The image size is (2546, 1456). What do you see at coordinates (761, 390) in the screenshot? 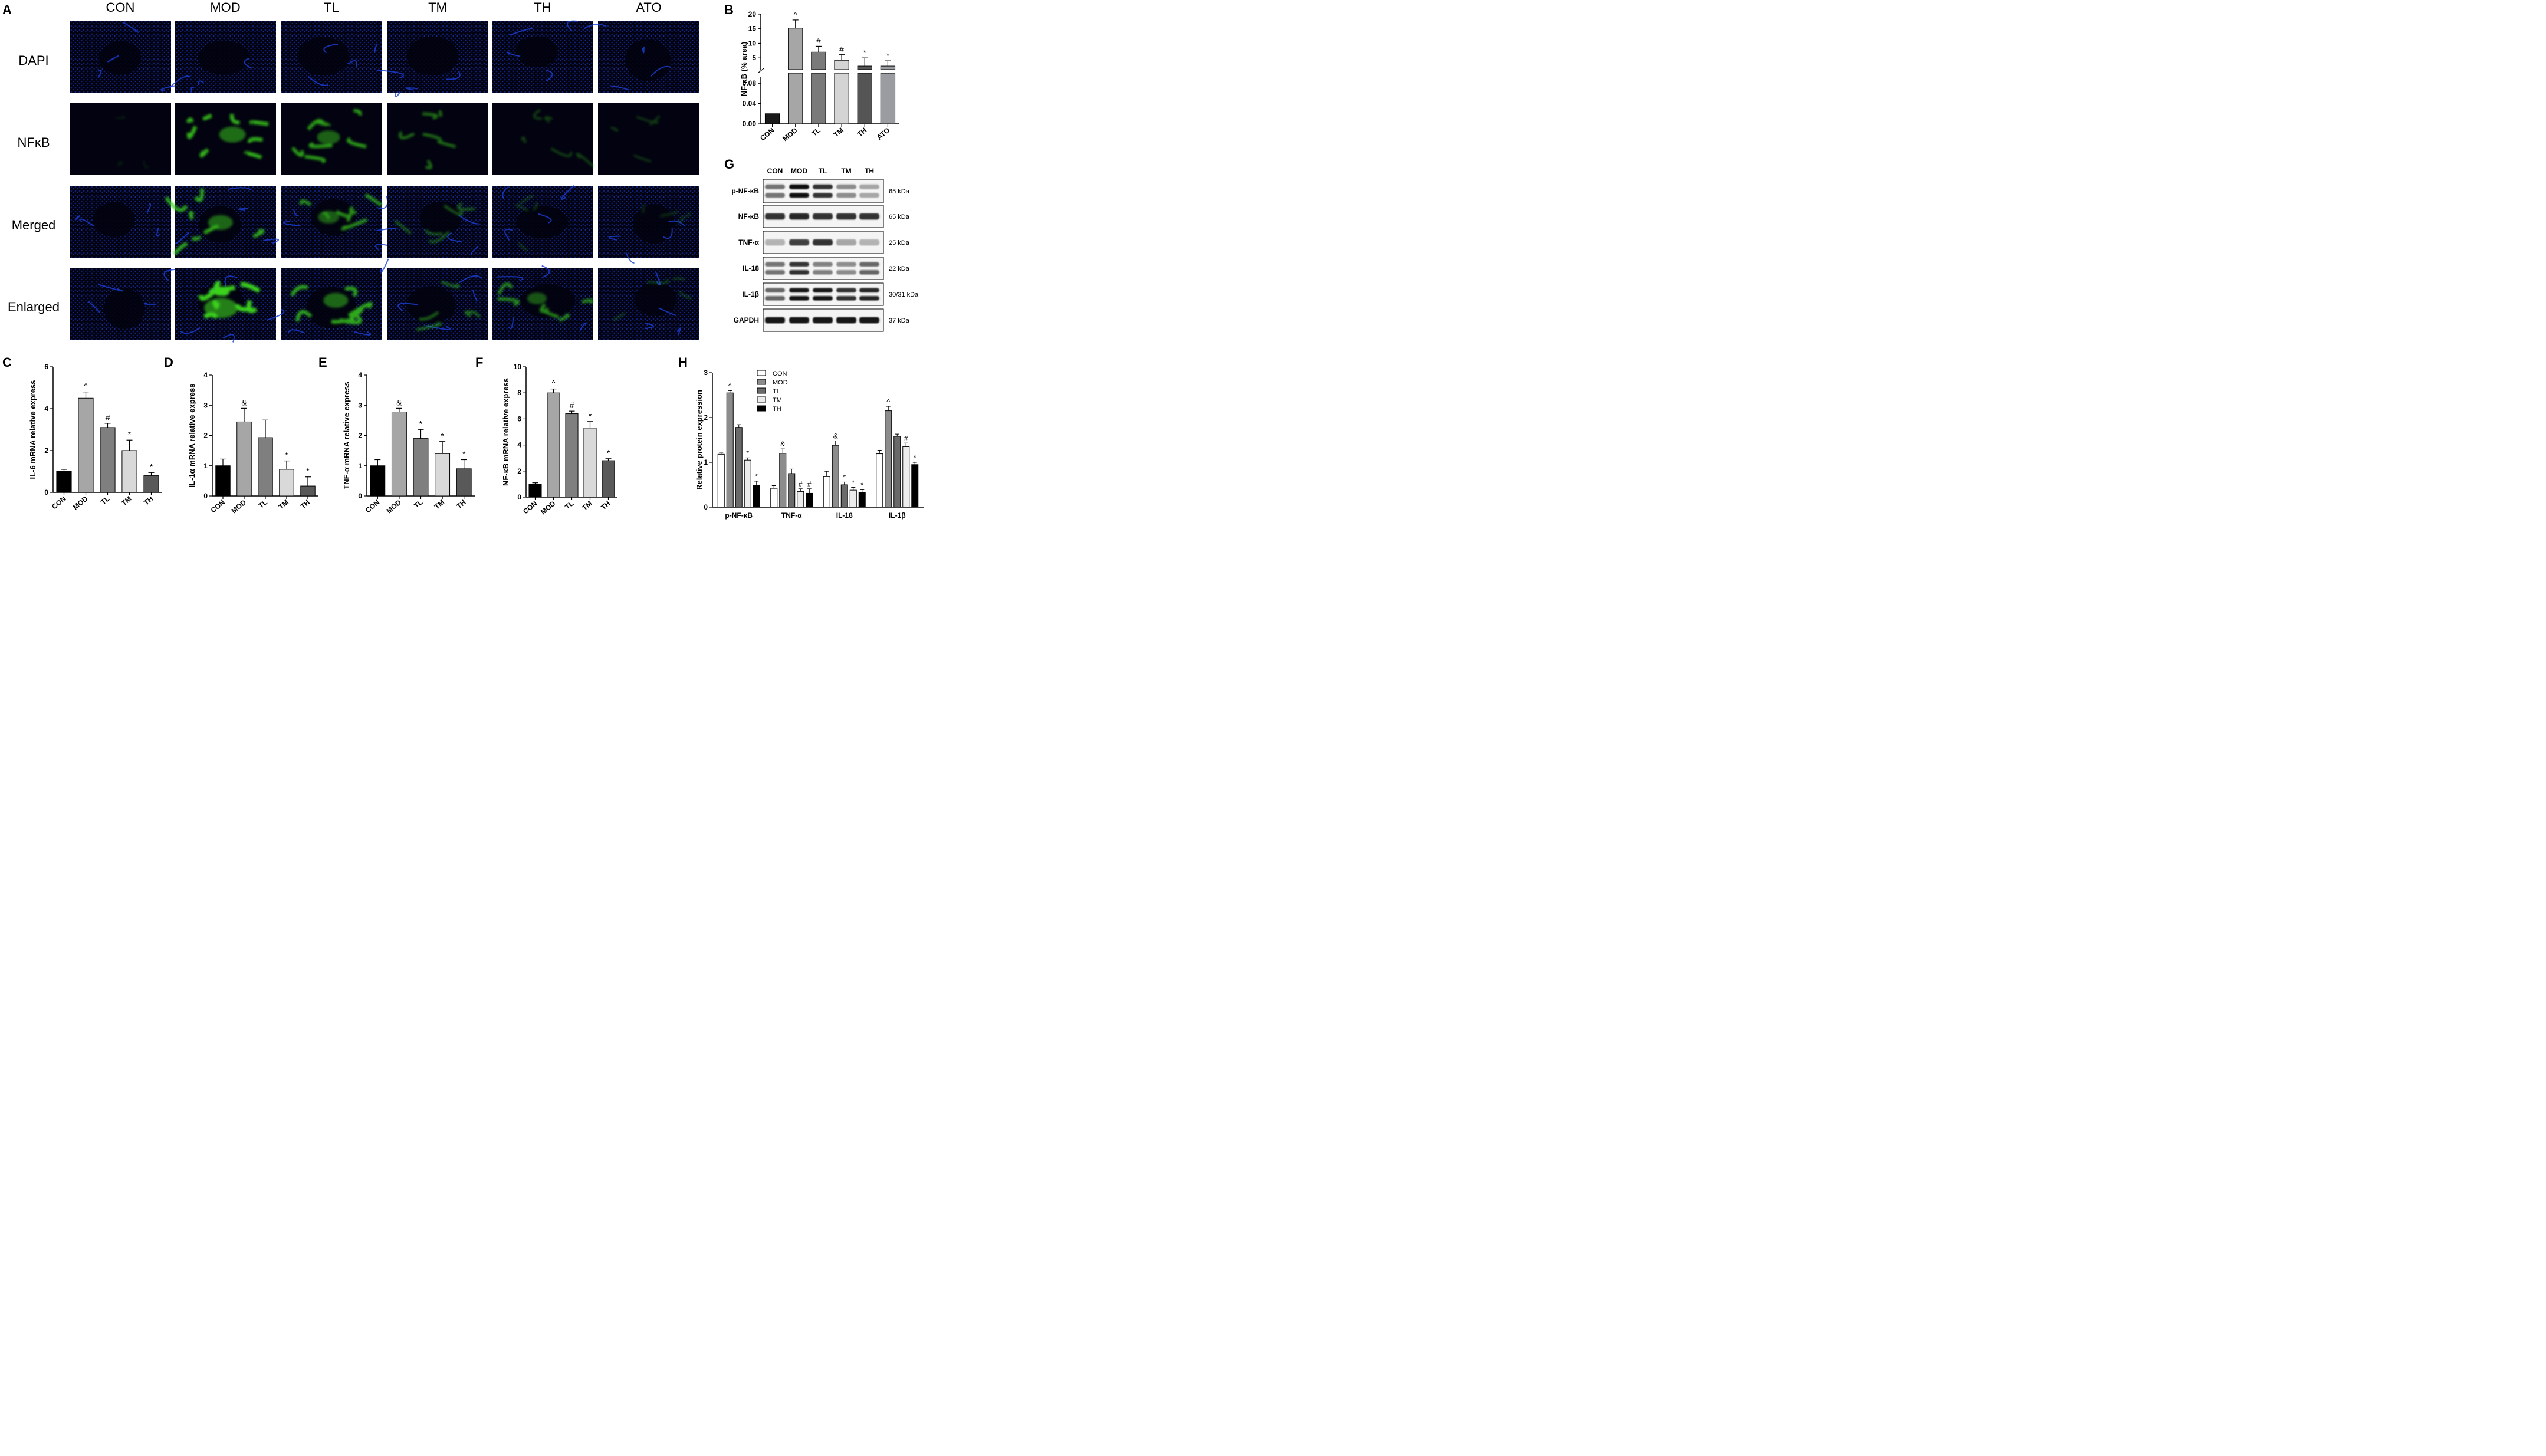
I see `legend-swatch-tl` at bounding box center [761, 390].